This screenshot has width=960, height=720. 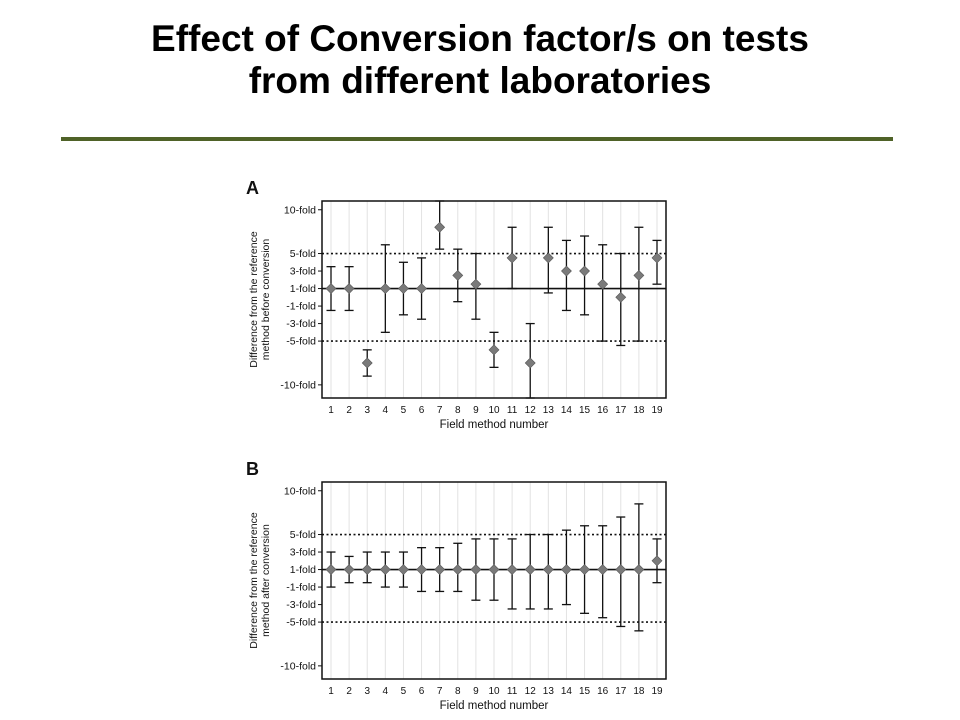 I want to click on x-tick-label: 10, so click(x=494, y=410).